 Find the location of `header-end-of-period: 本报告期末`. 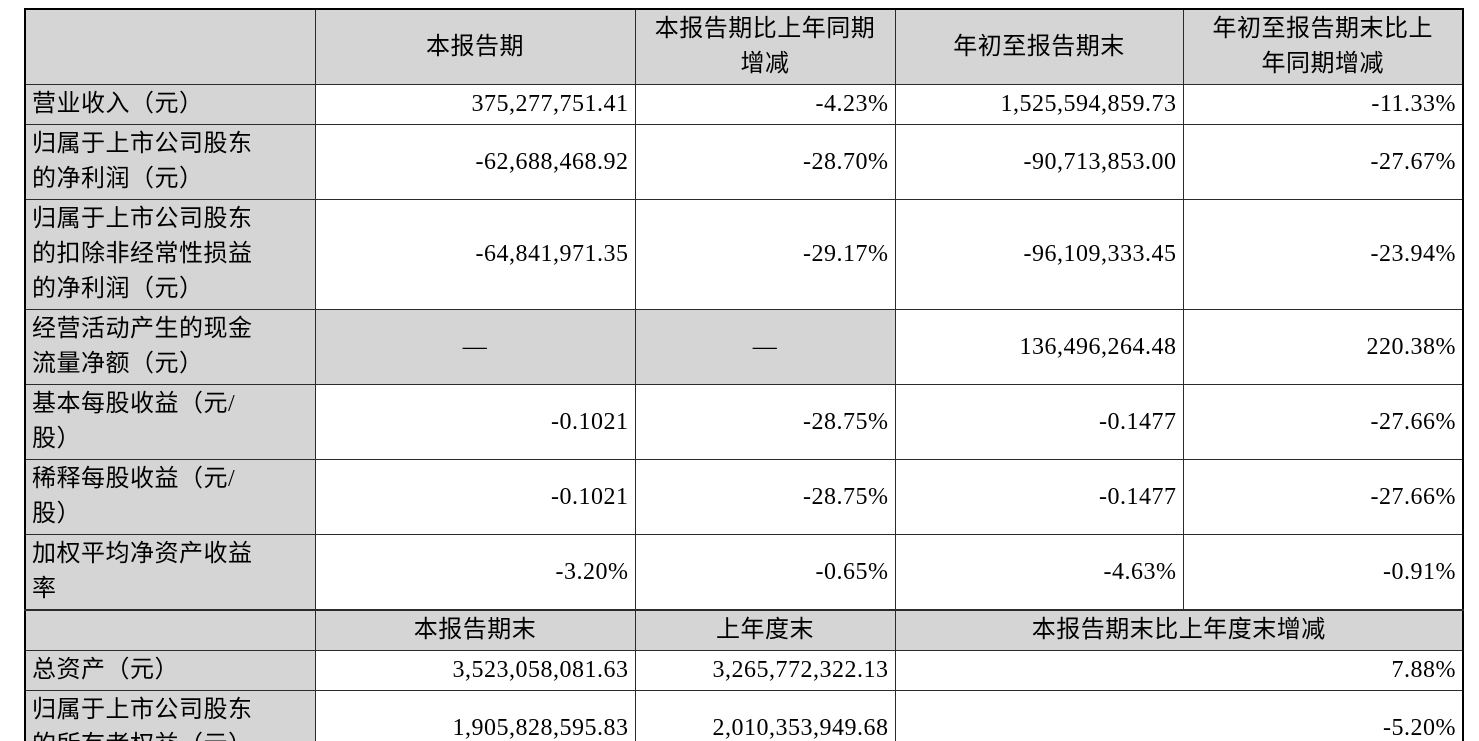

header-end-of-period: 本报告期末 is located at coordinates (475, 630).